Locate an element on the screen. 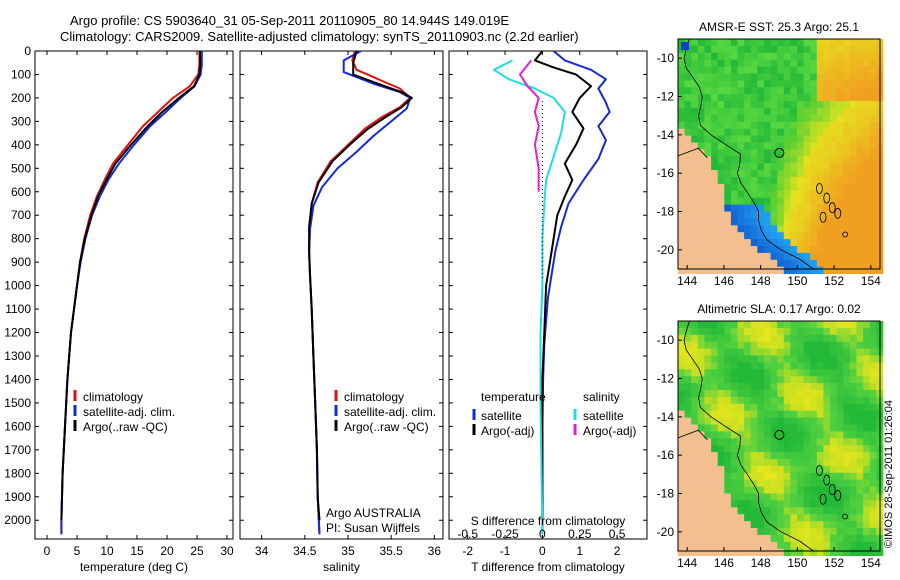 The image size is (900, 580). reef-outline is located at coordinates (838, 213).